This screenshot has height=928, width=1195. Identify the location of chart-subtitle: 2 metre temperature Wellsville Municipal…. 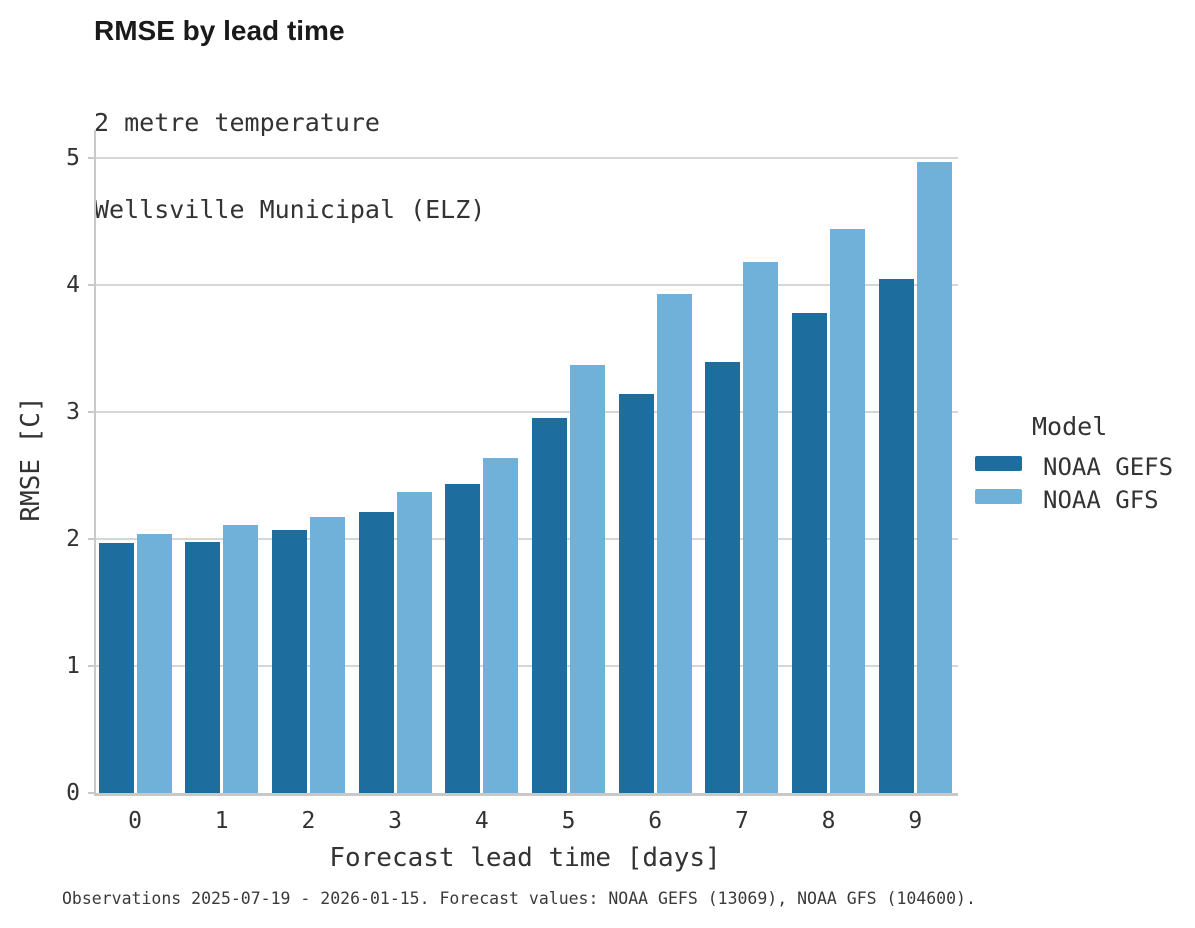
(289, 166).